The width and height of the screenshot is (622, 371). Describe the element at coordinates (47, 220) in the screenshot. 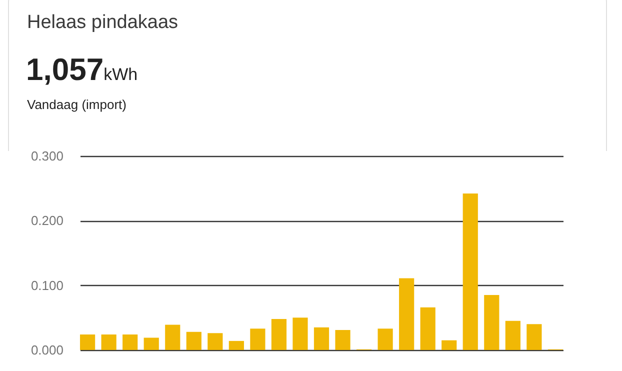

I see `y-tick-label: 0.200` at that location.